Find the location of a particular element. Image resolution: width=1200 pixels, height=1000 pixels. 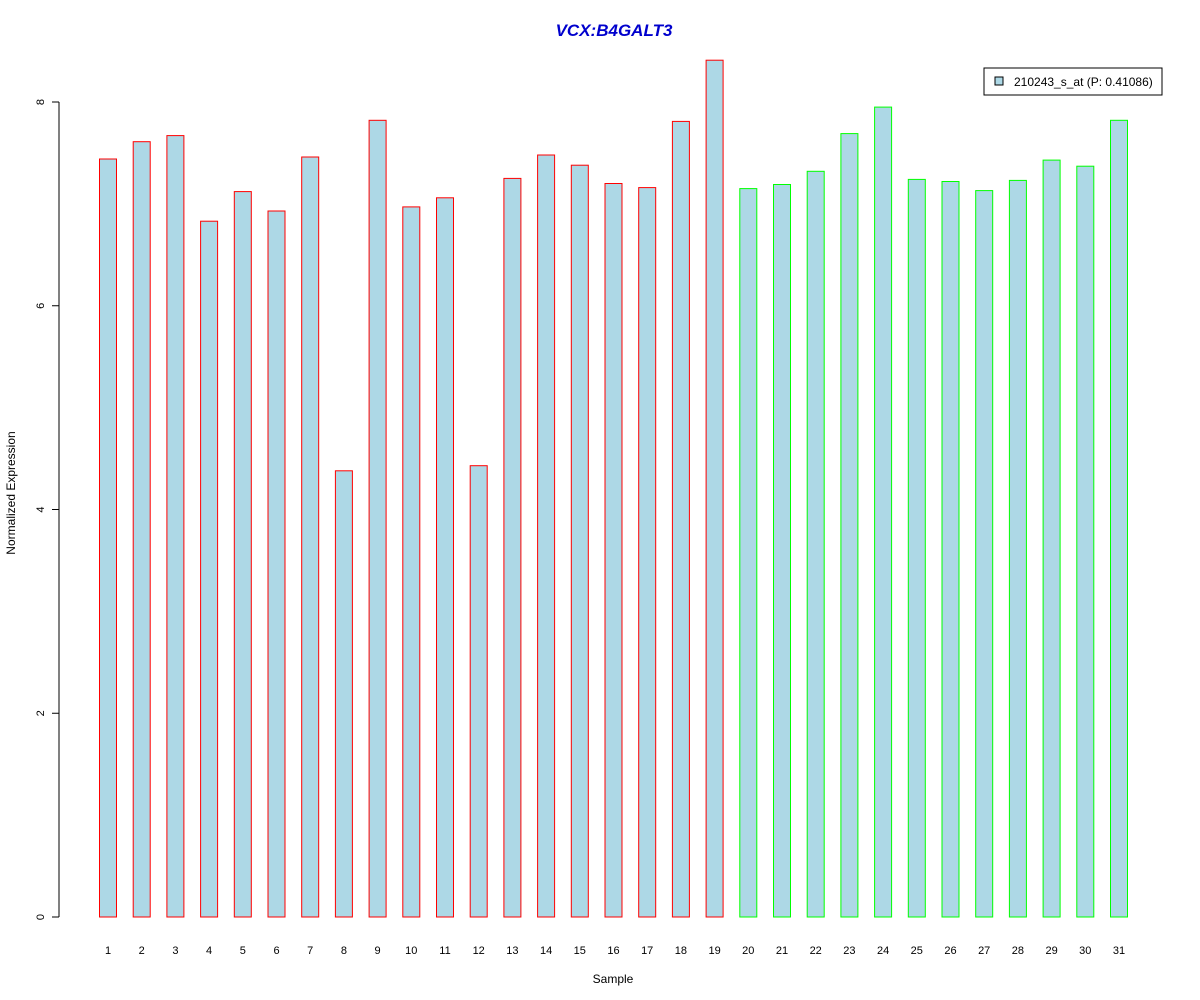

y-tick-label: 2 is located at coordinates (41, 713).